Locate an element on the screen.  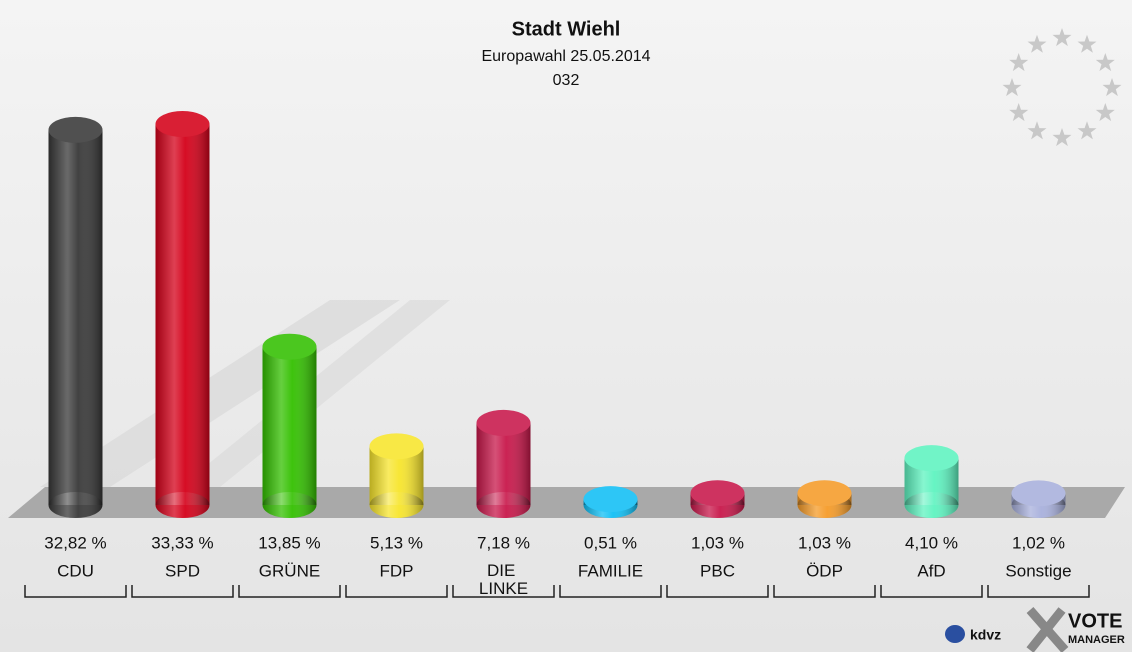
value-label: 0,51 % is located at coordinates (610, 542).